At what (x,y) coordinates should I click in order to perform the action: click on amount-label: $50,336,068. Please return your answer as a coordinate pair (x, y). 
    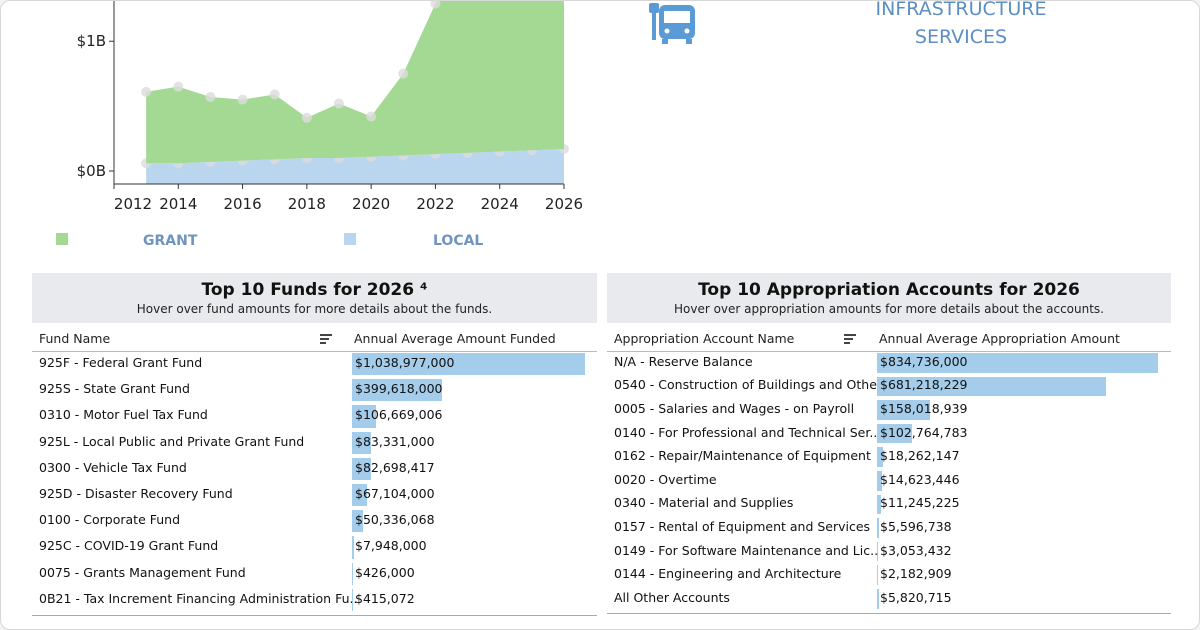
    Looking at the image, I should click on (395, 520).